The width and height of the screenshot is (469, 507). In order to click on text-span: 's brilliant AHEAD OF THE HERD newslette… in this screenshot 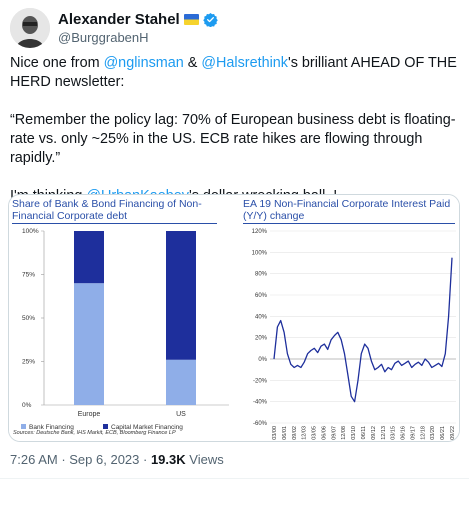, I will do `click(233, 72)`.